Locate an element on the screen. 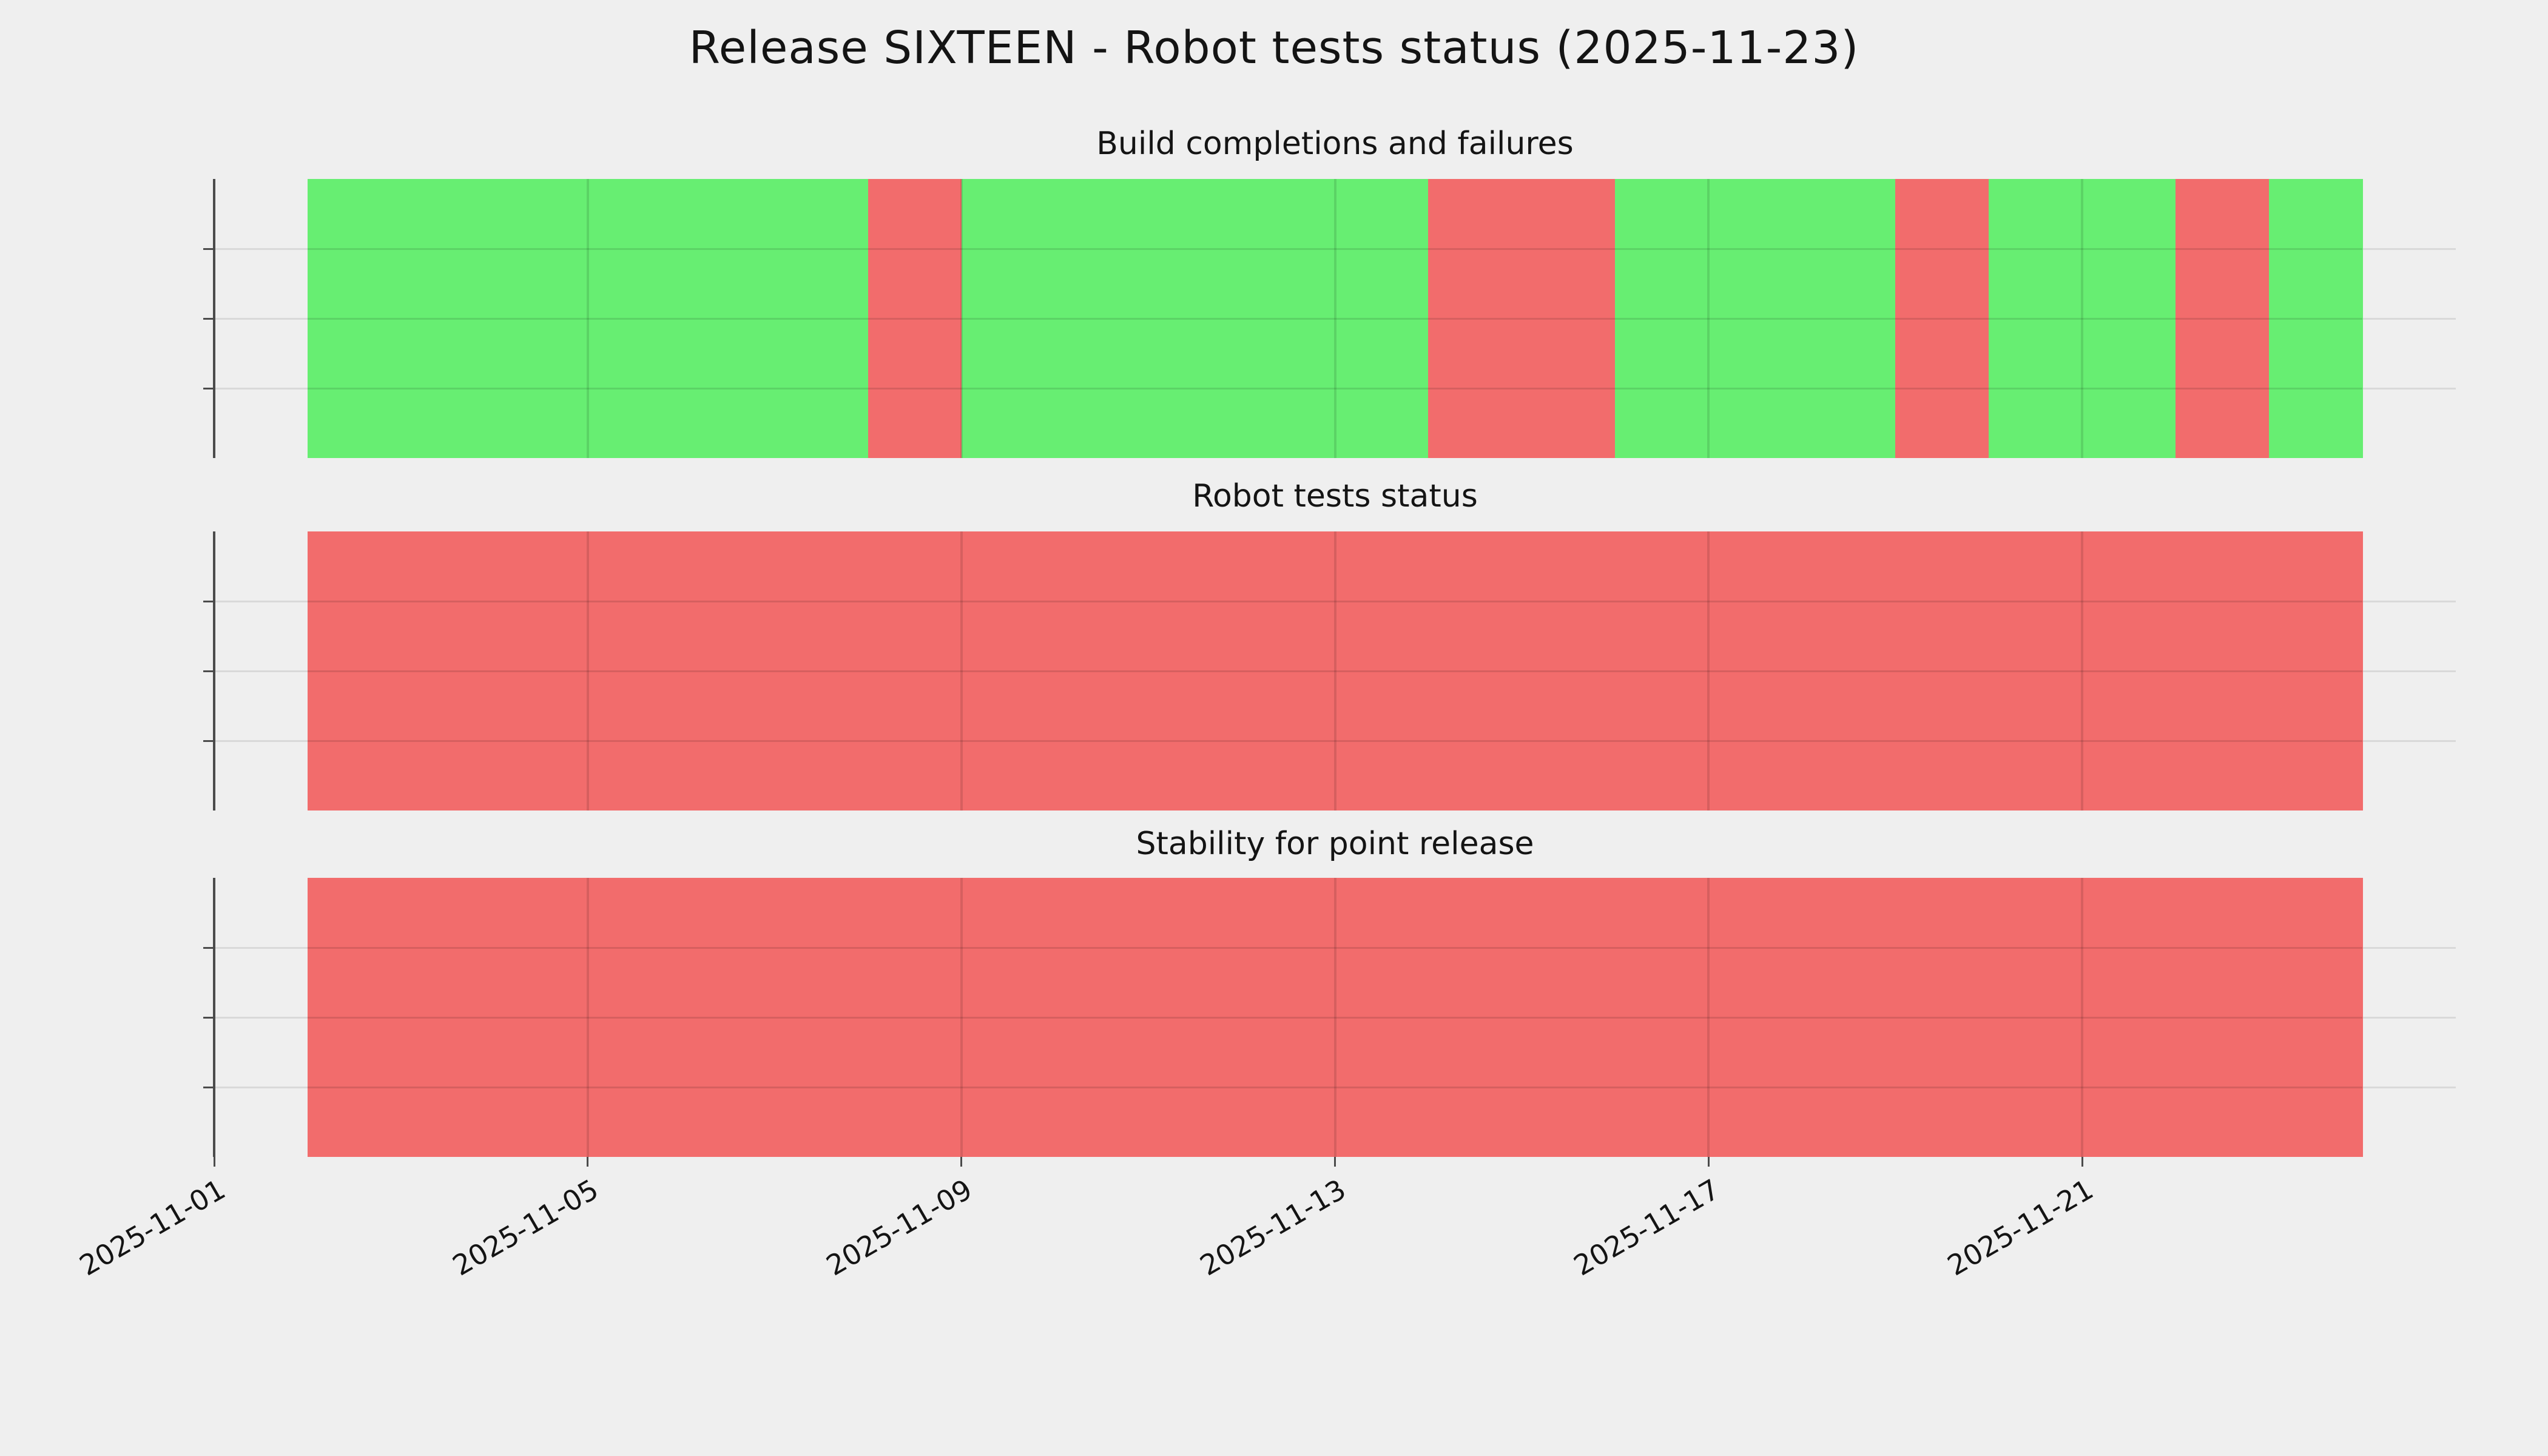  x-tick-label-text: 2025-11-05 is located at coordinates (525, 1227).